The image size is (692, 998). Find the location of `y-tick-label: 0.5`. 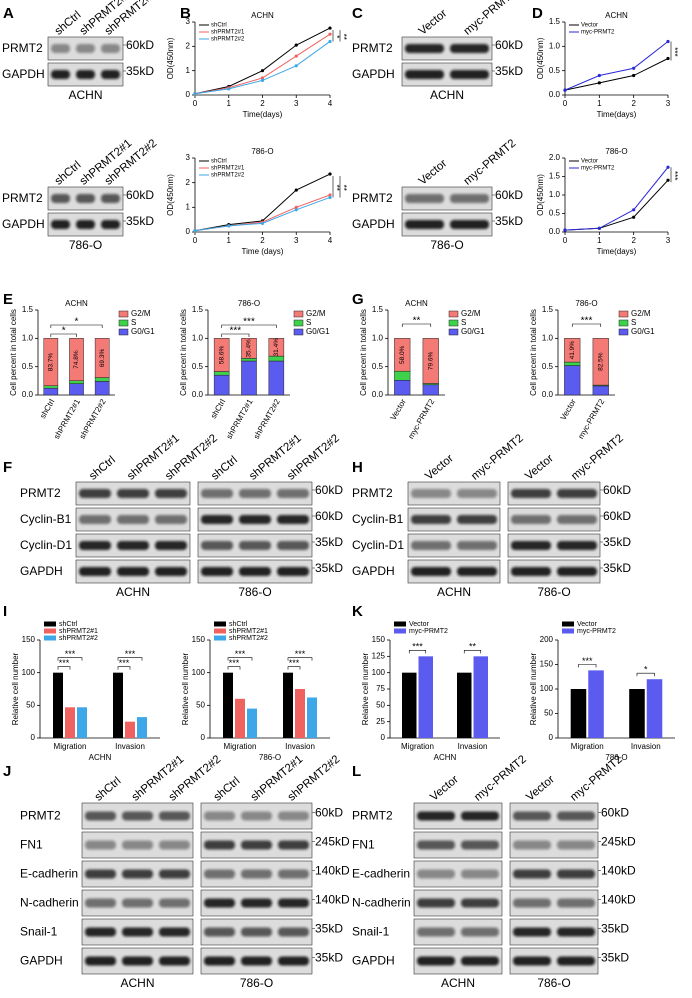

y-tick-label: 0.5 is located at coordinates (555, 70).